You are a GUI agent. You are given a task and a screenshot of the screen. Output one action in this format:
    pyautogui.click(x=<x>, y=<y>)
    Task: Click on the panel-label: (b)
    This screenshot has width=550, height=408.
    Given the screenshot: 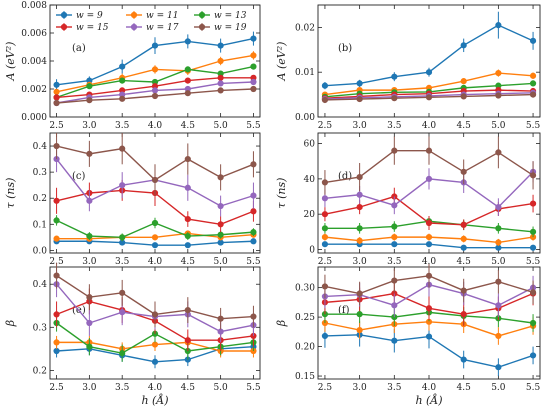 What is the action you would take?
    pyautogui.click(x=345, y=48)
    